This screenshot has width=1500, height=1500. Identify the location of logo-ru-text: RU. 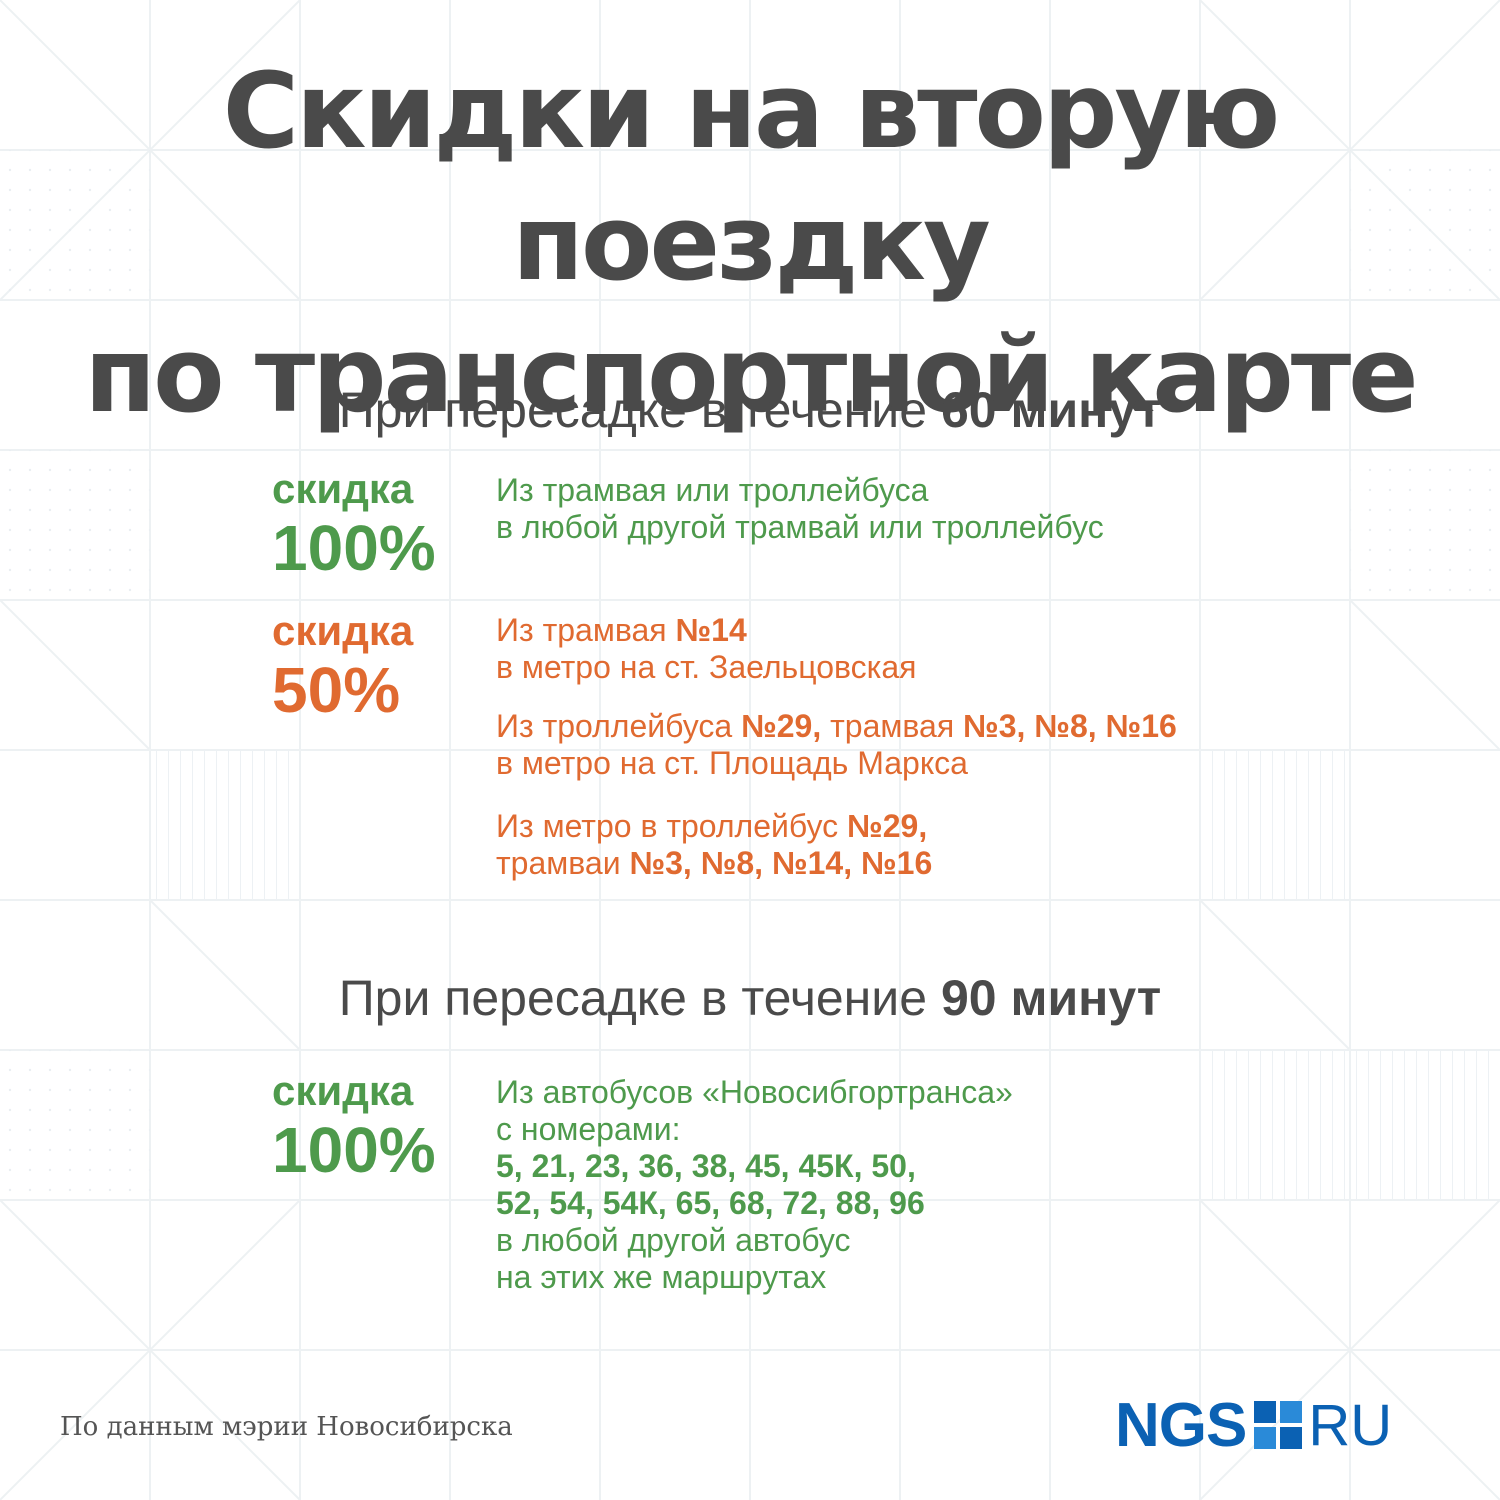
(1350, 1425).